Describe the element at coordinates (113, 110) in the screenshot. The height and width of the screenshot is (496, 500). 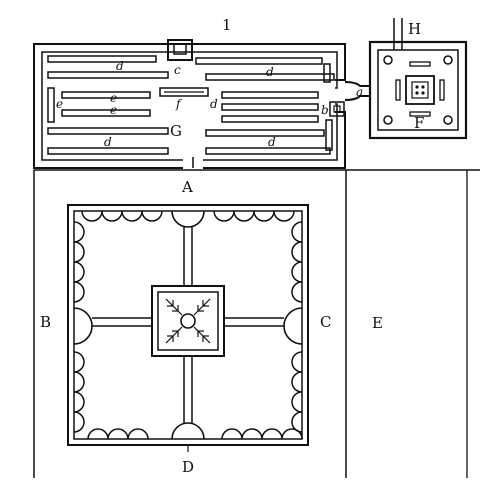
I see `label-e-lower: e` at that location.